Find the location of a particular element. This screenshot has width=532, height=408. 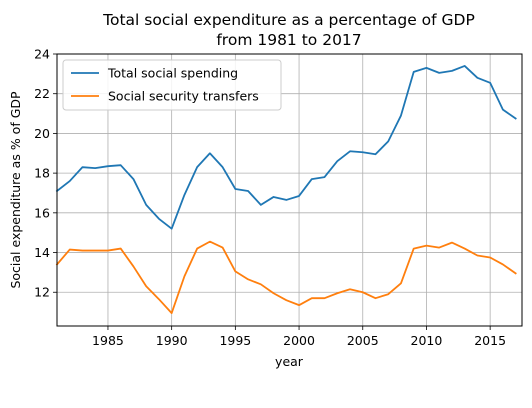

legend-label-total: Total social spending is located at coordinates (172, 73).